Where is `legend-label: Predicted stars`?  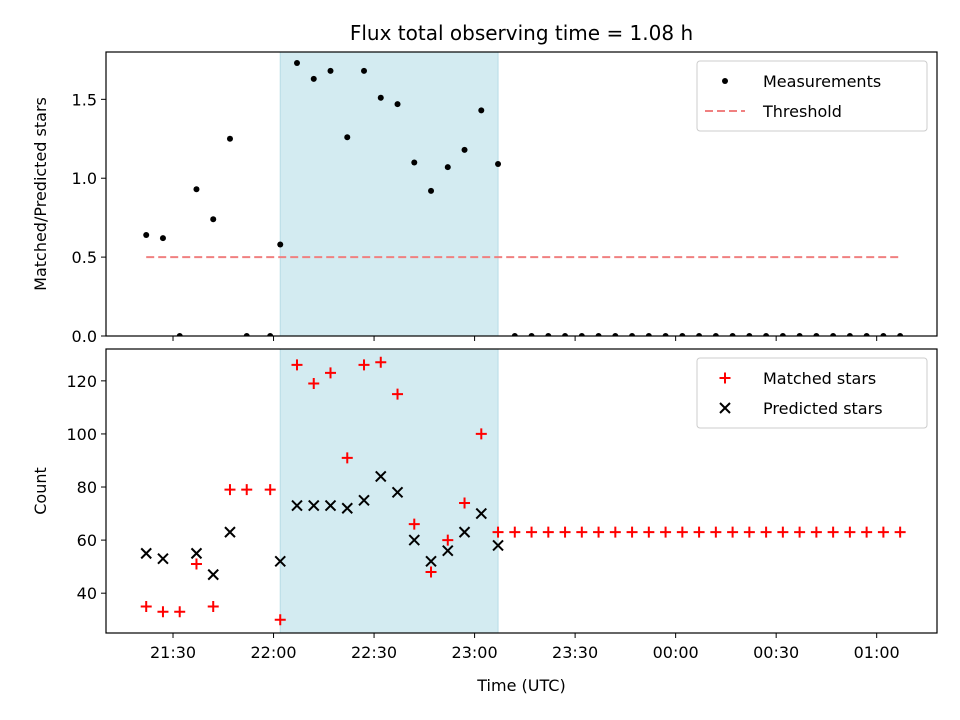 legend-label: Predicted stars is located at coordinates (823, 408).